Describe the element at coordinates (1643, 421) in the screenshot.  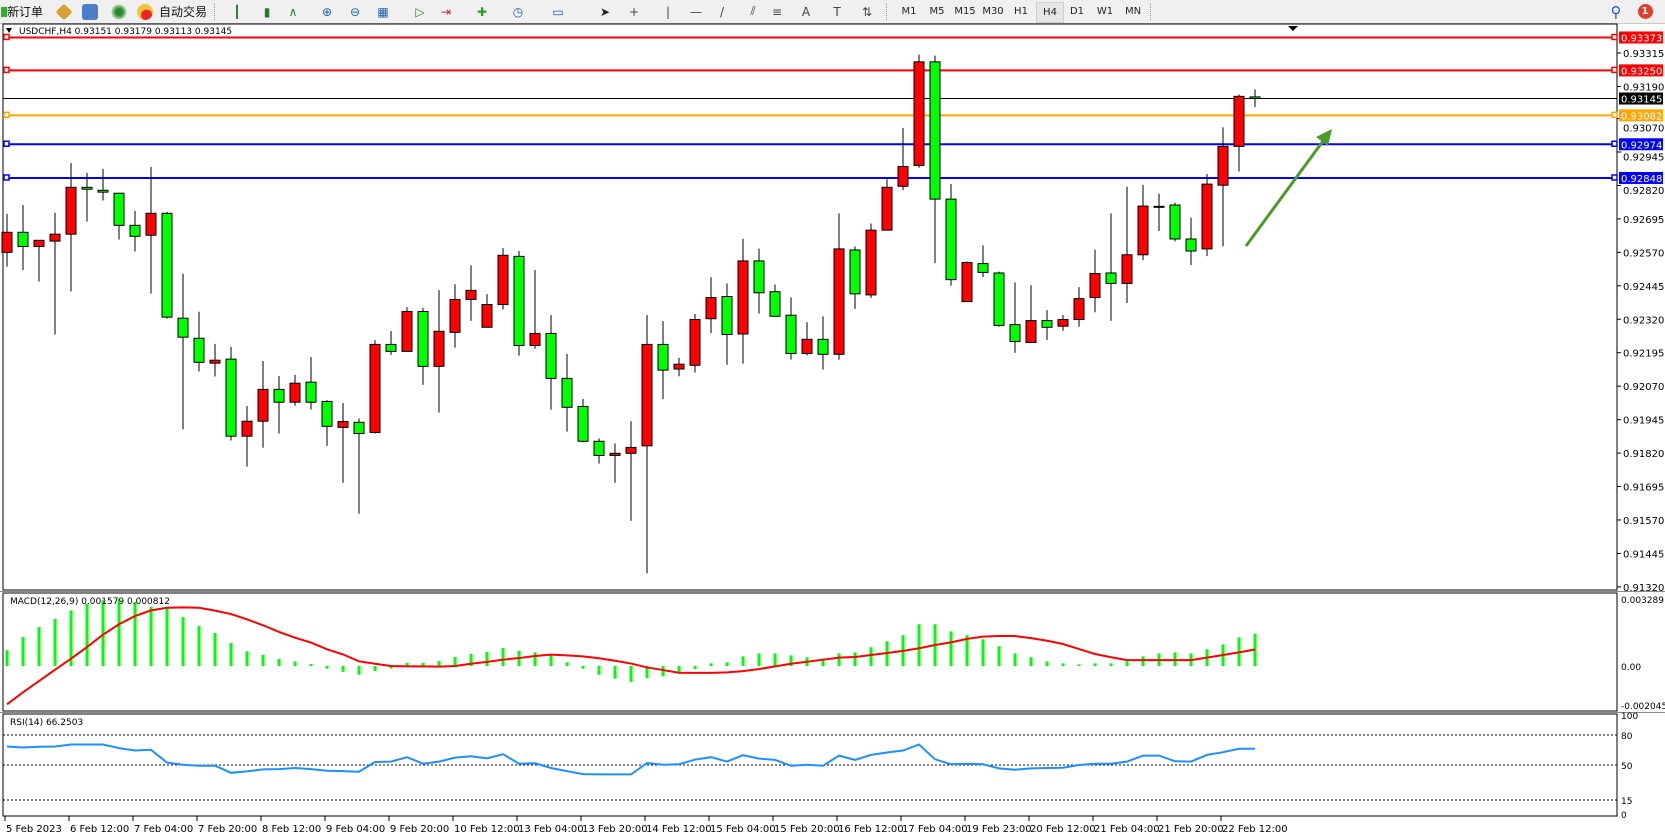
I see `price-tick-label: 0.91945` at that location.